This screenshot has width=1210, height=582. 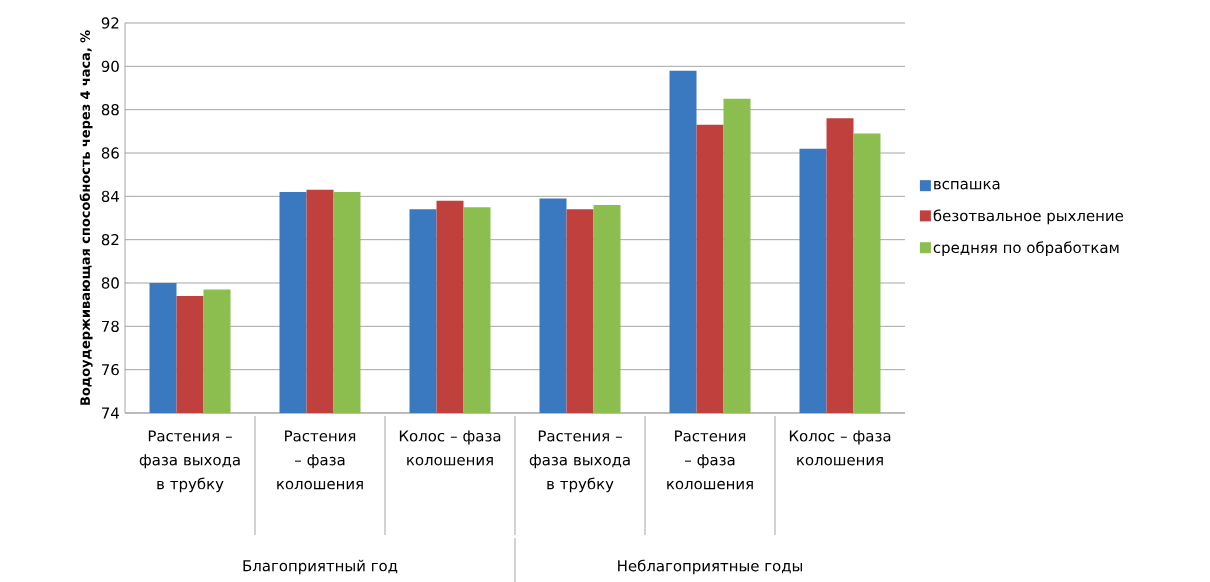 What do you see at coordinates (110, 110) in the screenshot?
I see `y-tick-label: 88` at bounding box center [110, 110].